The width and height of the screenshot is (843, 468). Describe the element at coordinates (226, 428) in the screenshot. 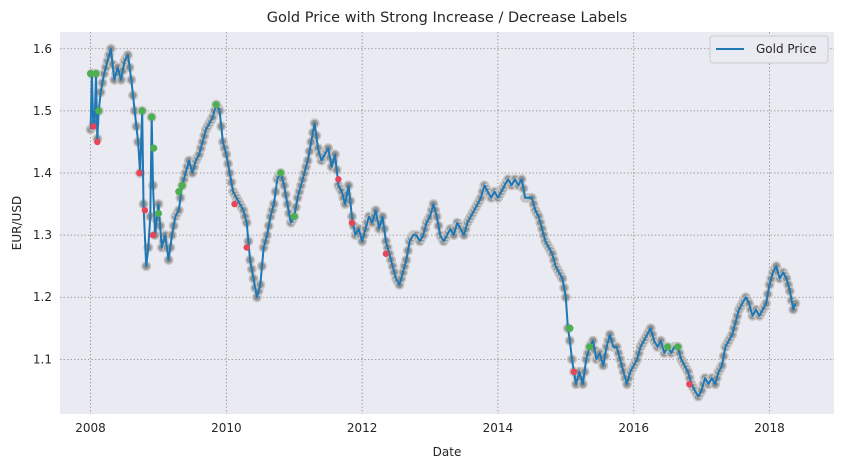

I see `x-tick-label: 2010` at that location.